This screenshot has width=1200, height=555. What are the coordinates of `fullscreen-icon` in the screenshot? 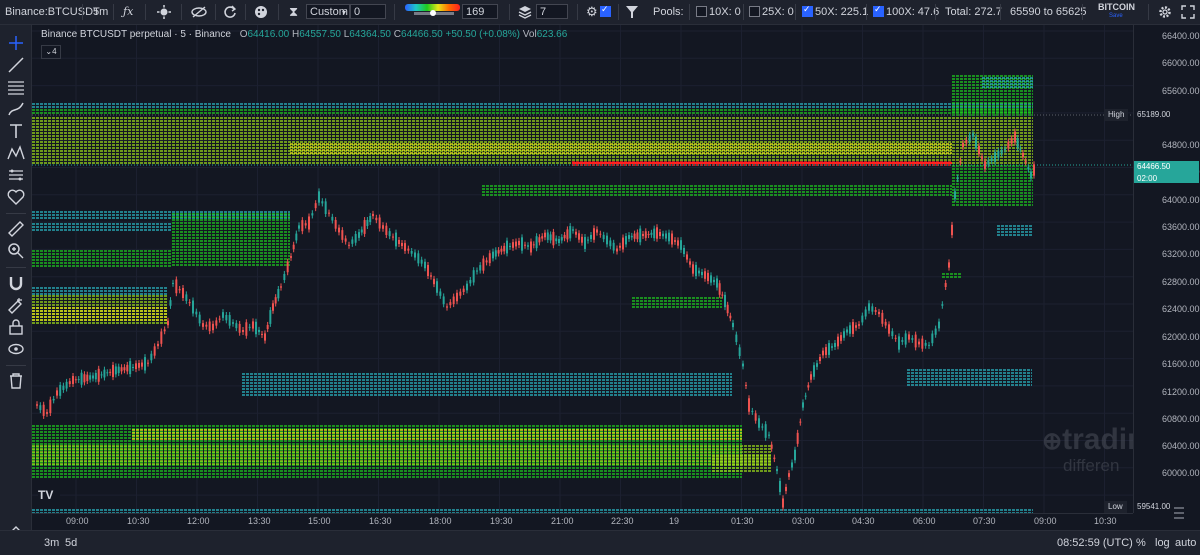 It's located at (1188, 17).